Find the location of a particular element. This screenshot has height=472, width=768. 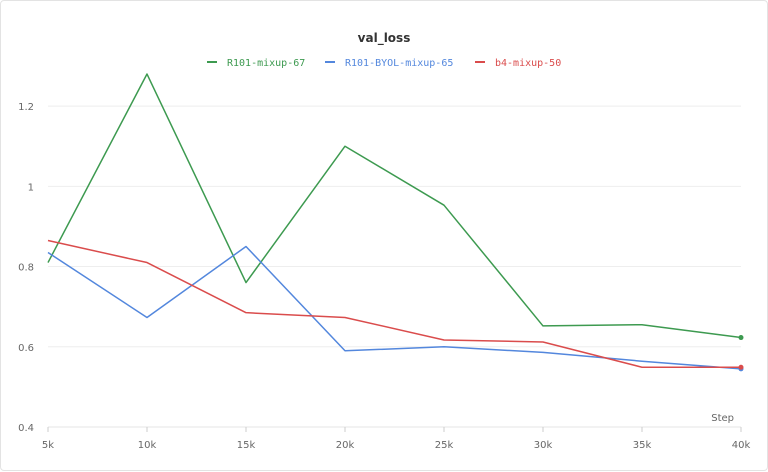

legend-label-2: b4-mixup-50 is located at coordinates (528, 63).